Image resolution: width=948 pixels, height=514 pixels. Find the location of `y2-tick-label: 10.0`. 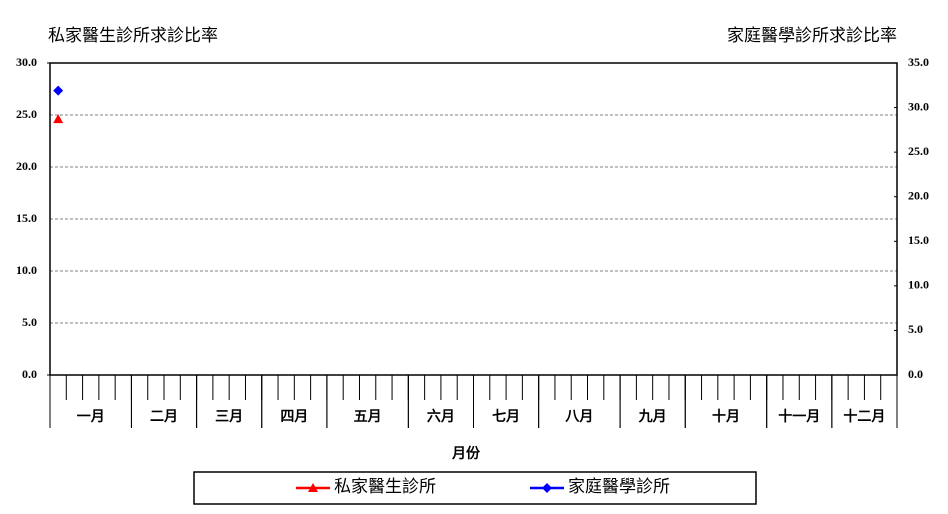

y2-tick-label: 10.0 is located at coordinates (918, 285).